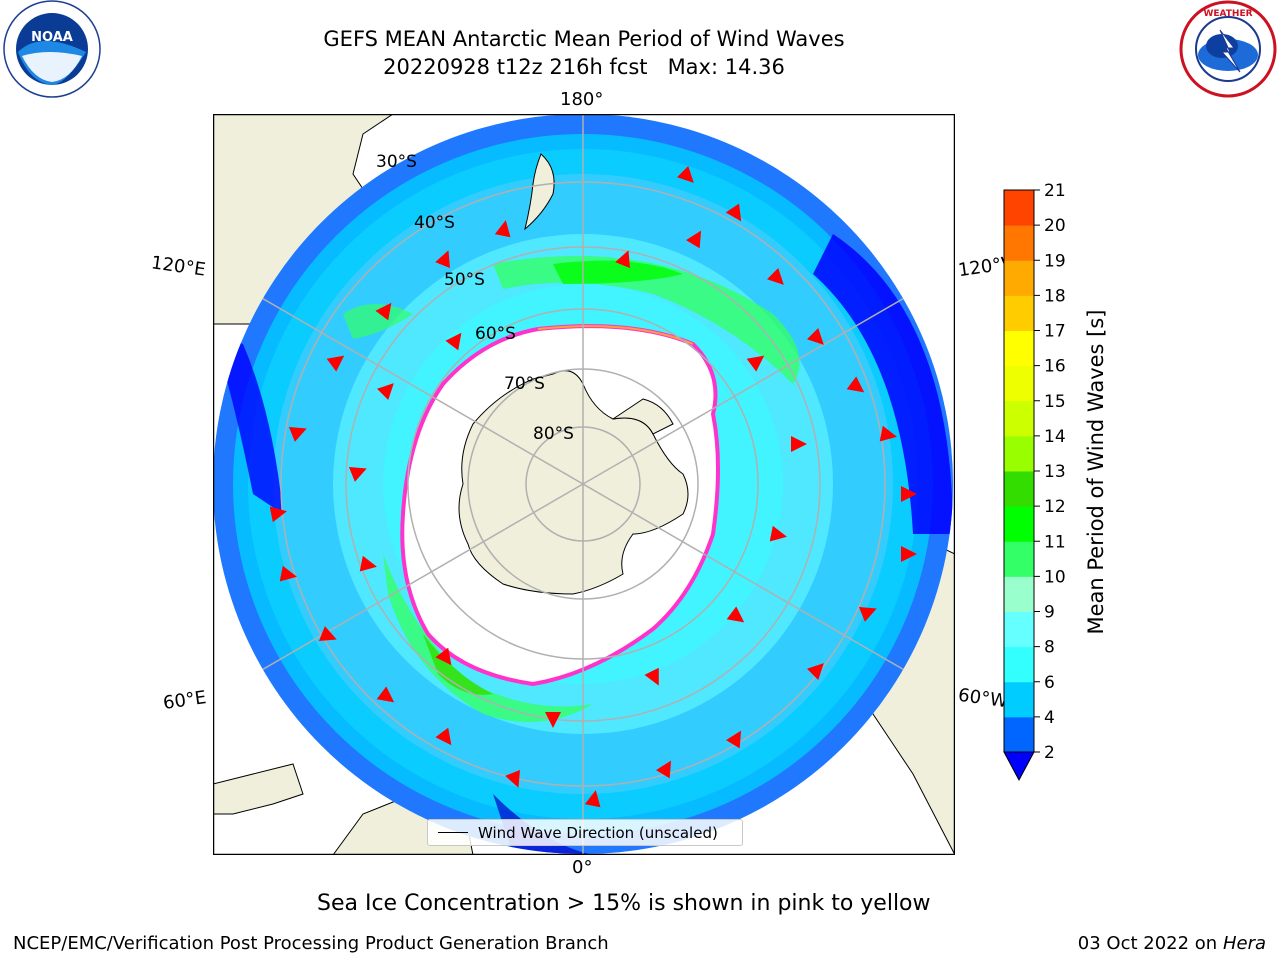 The image size is (1280, 960). I want to click on colorbar-tick-label: 18, so click(1055, 296).